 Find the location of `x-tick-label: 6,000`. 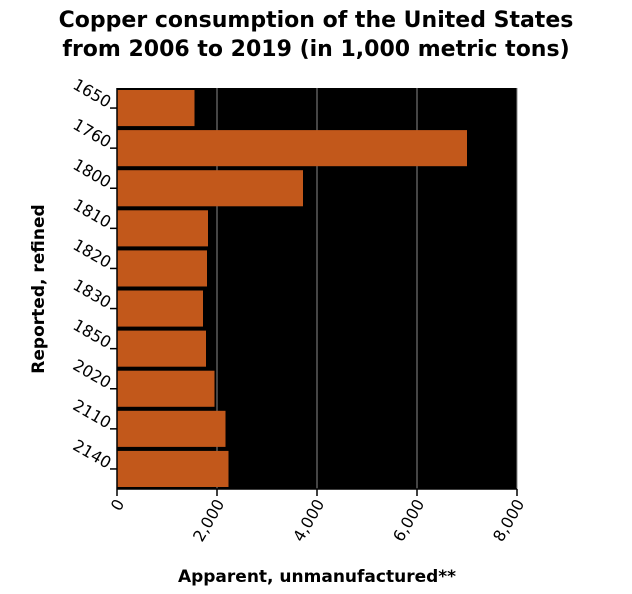

x-tick-label: 6,000 is located at coordinates (408, 520).